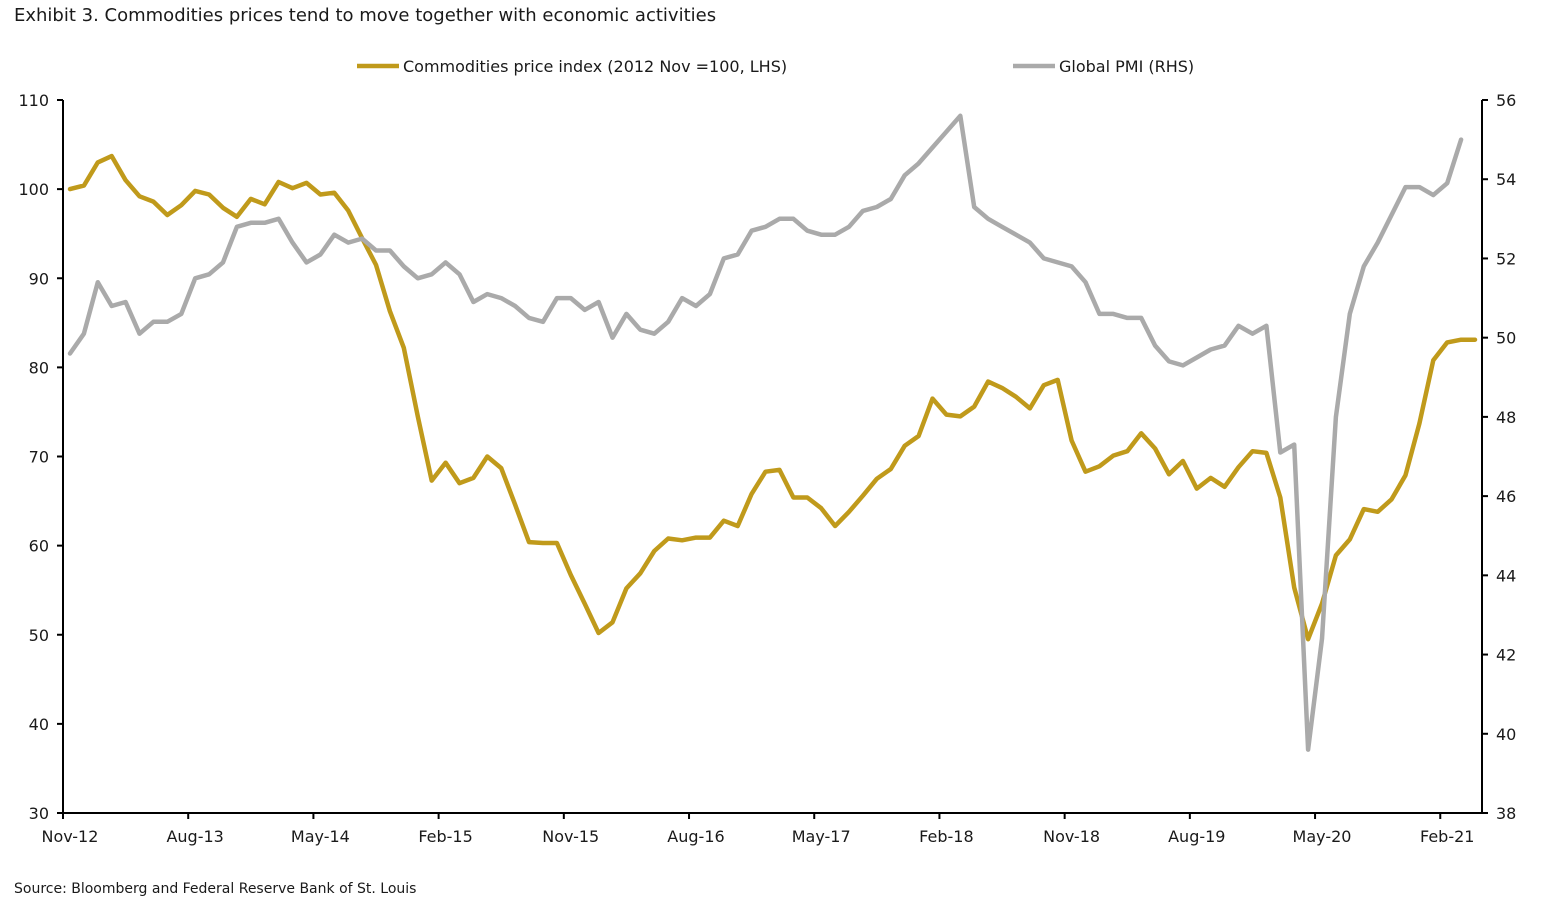 This screenshot has height=920, width=1560. I want to click on left-axis-tick-label: 60, so click(39, 546).